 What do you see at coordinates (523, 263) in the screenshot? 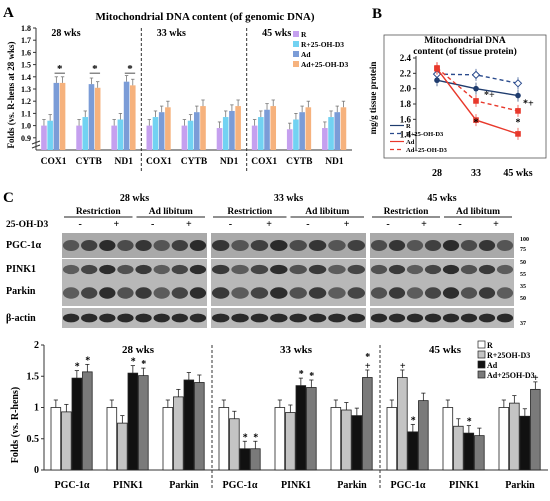
I see `molecular-weight-marker: 50` at bounding box center [523, 263].